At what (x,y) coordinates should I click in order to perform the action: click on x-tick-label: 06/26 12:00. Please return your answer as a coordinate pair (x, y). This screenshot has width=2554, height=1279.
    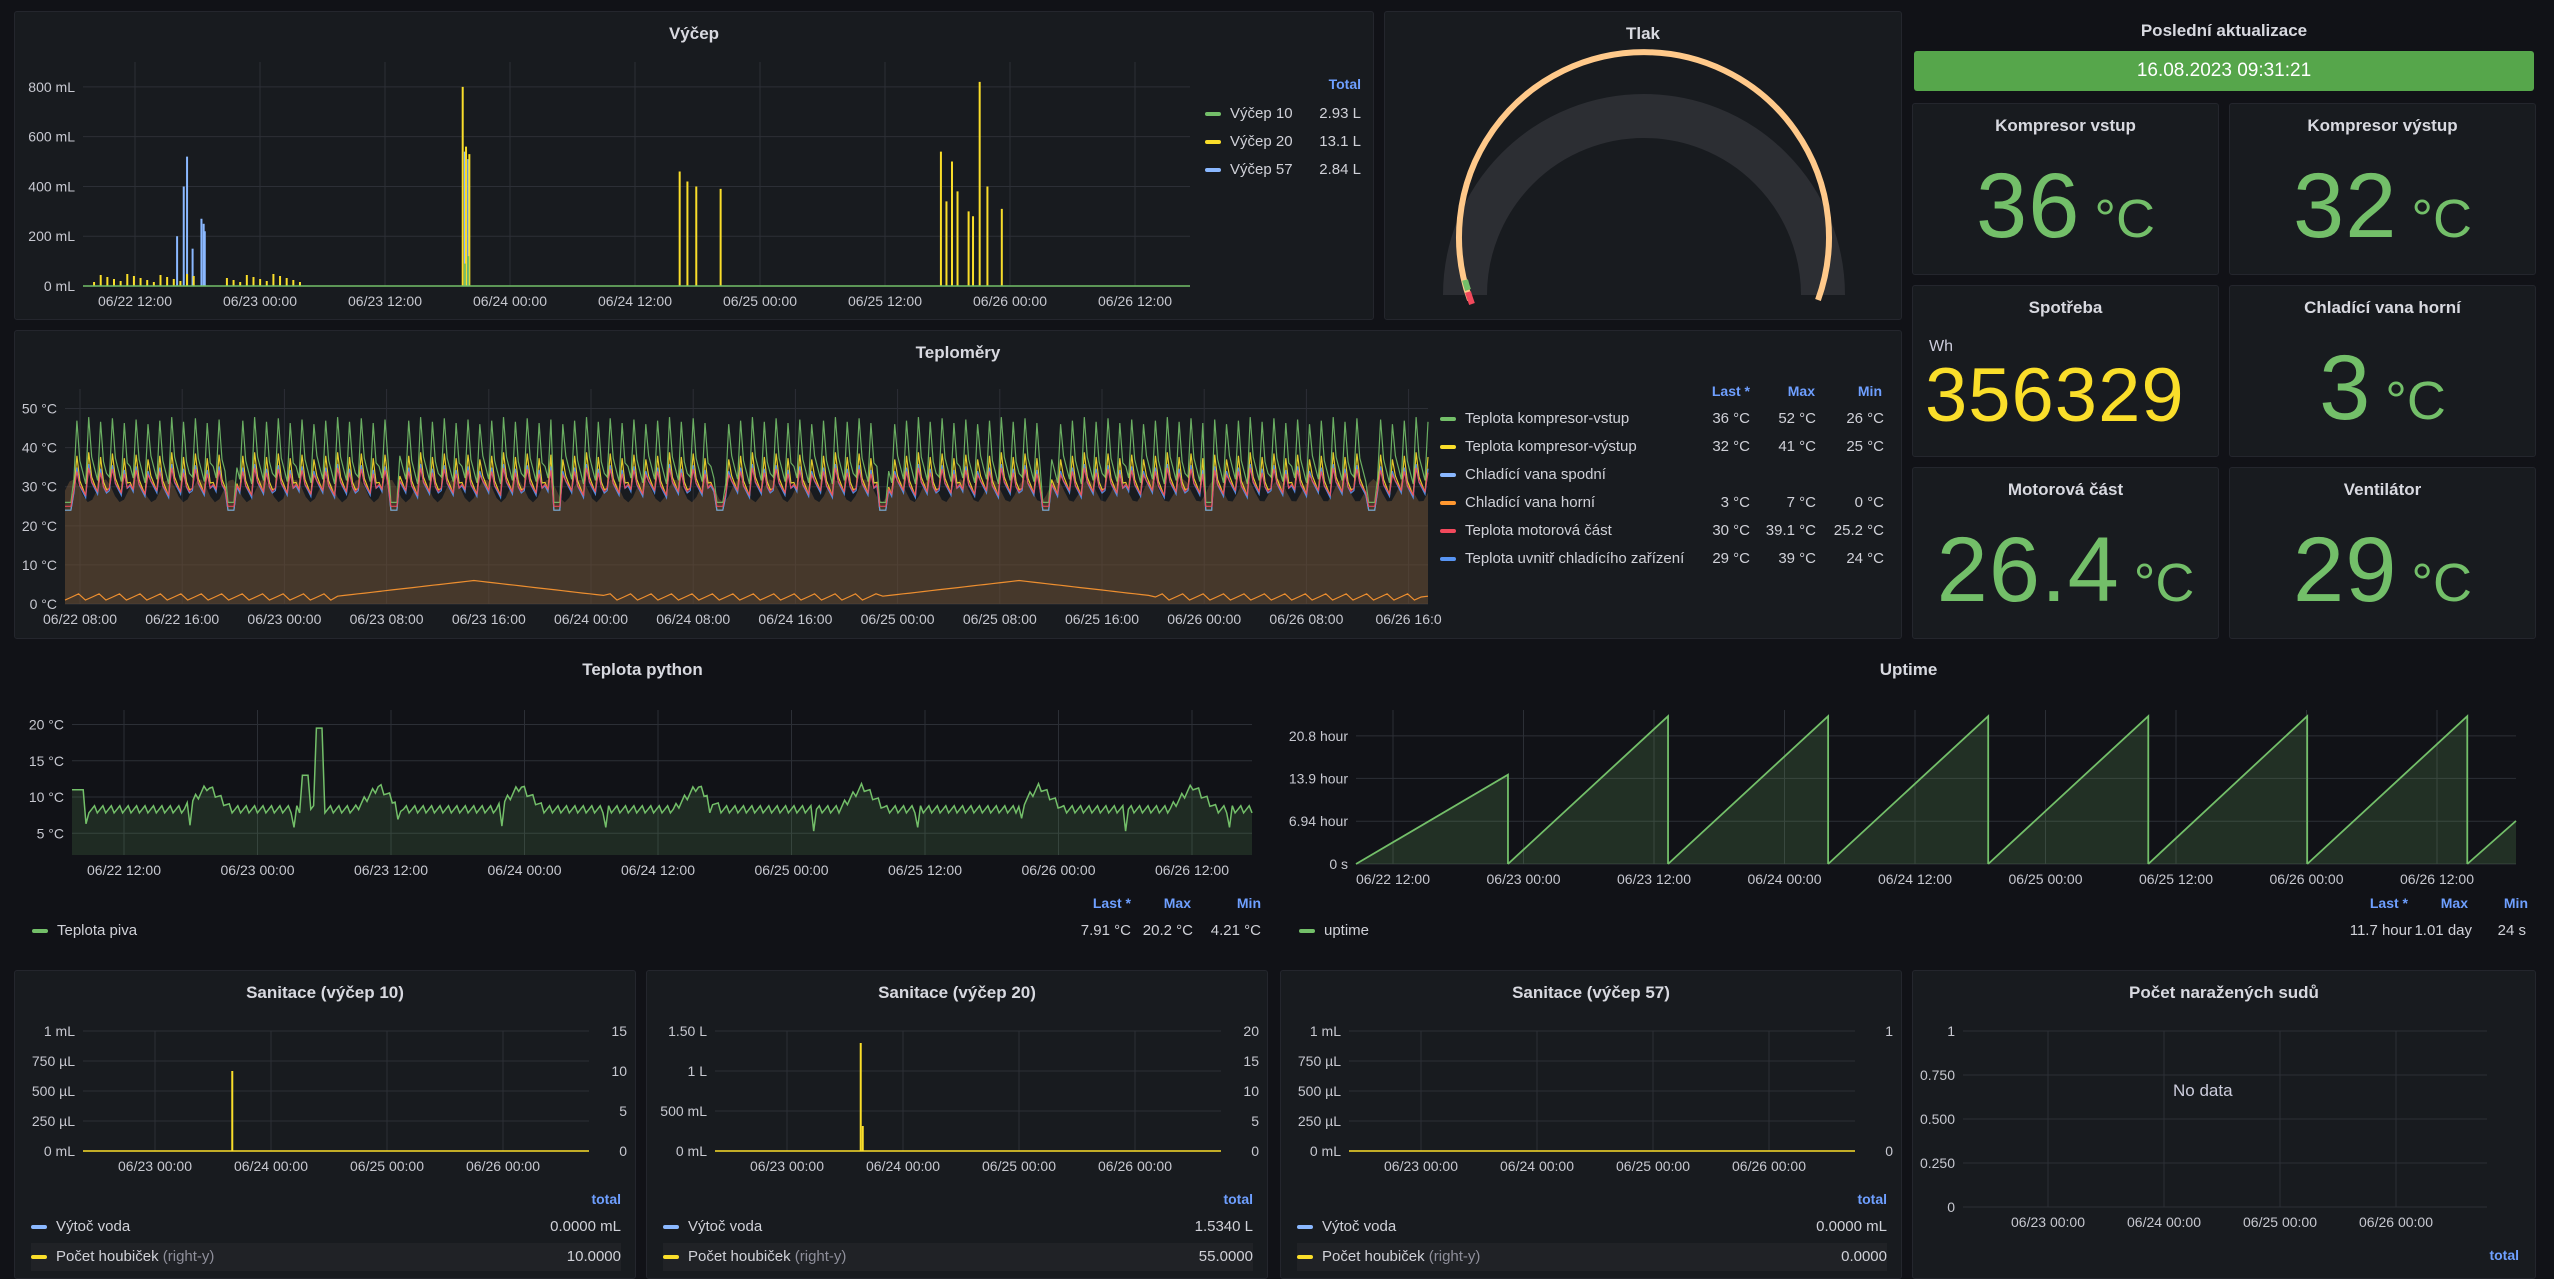
    Looking at the image, I should click on (1192, 870).